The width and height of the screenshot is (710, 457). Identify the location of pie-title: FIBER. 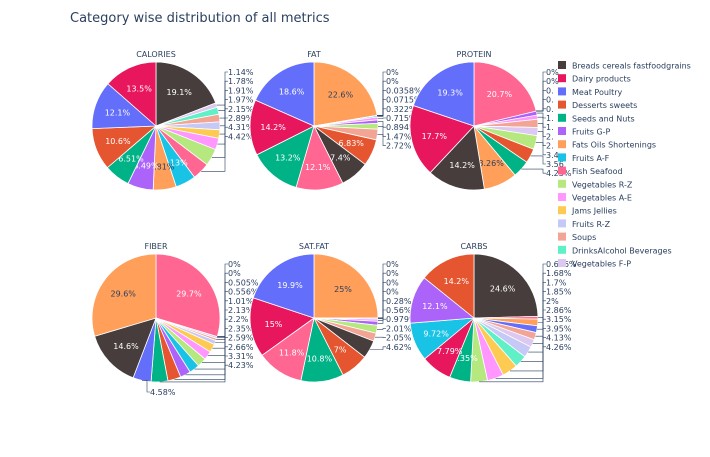
(156, 246).